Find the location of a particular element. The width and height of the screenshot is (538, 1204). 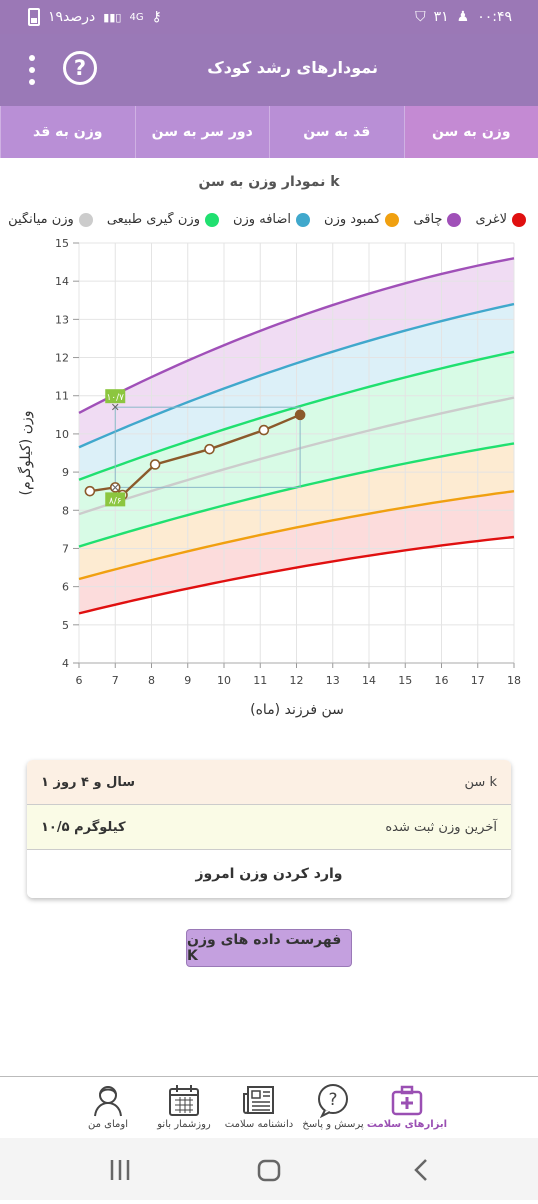

legend-item: کمبود وزن is located at coordinates (361, 219).